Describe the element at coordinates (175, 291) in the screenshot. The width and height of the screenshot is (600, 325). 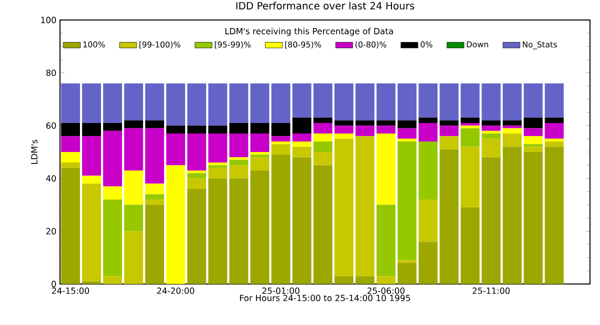
I see `x-tick-label: 24-20:00` at that location.